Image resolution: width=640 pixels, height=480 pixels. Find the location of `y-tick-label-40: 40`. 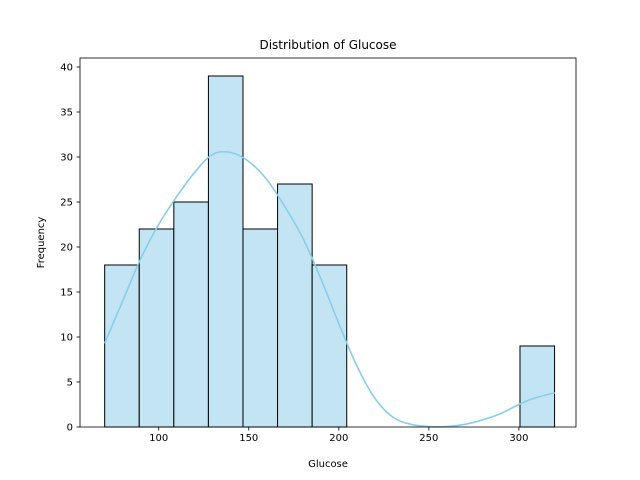

y-tick-label-40: 40 is located at coordinates (66, 68).